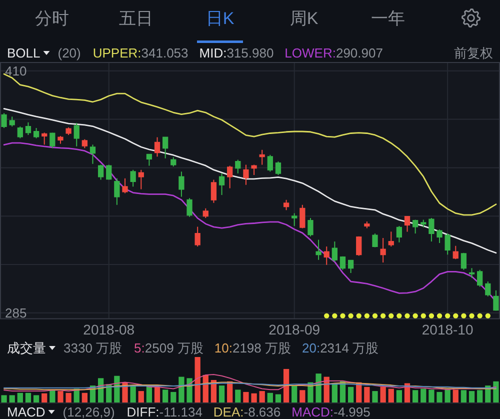 The image size is (500, 419). Describe the element at coordinates (313, 411) in the screenshot. I see `legend-label: MACD:` at that location.